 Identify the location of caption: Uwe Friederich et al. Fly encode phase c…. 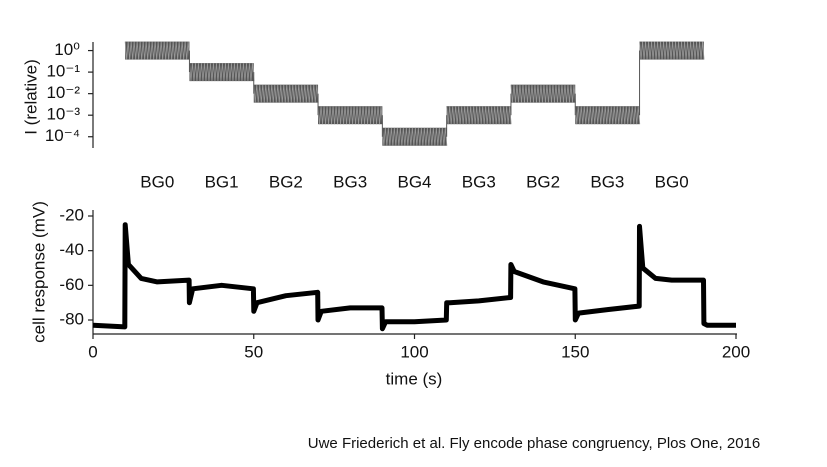
(534, 443).